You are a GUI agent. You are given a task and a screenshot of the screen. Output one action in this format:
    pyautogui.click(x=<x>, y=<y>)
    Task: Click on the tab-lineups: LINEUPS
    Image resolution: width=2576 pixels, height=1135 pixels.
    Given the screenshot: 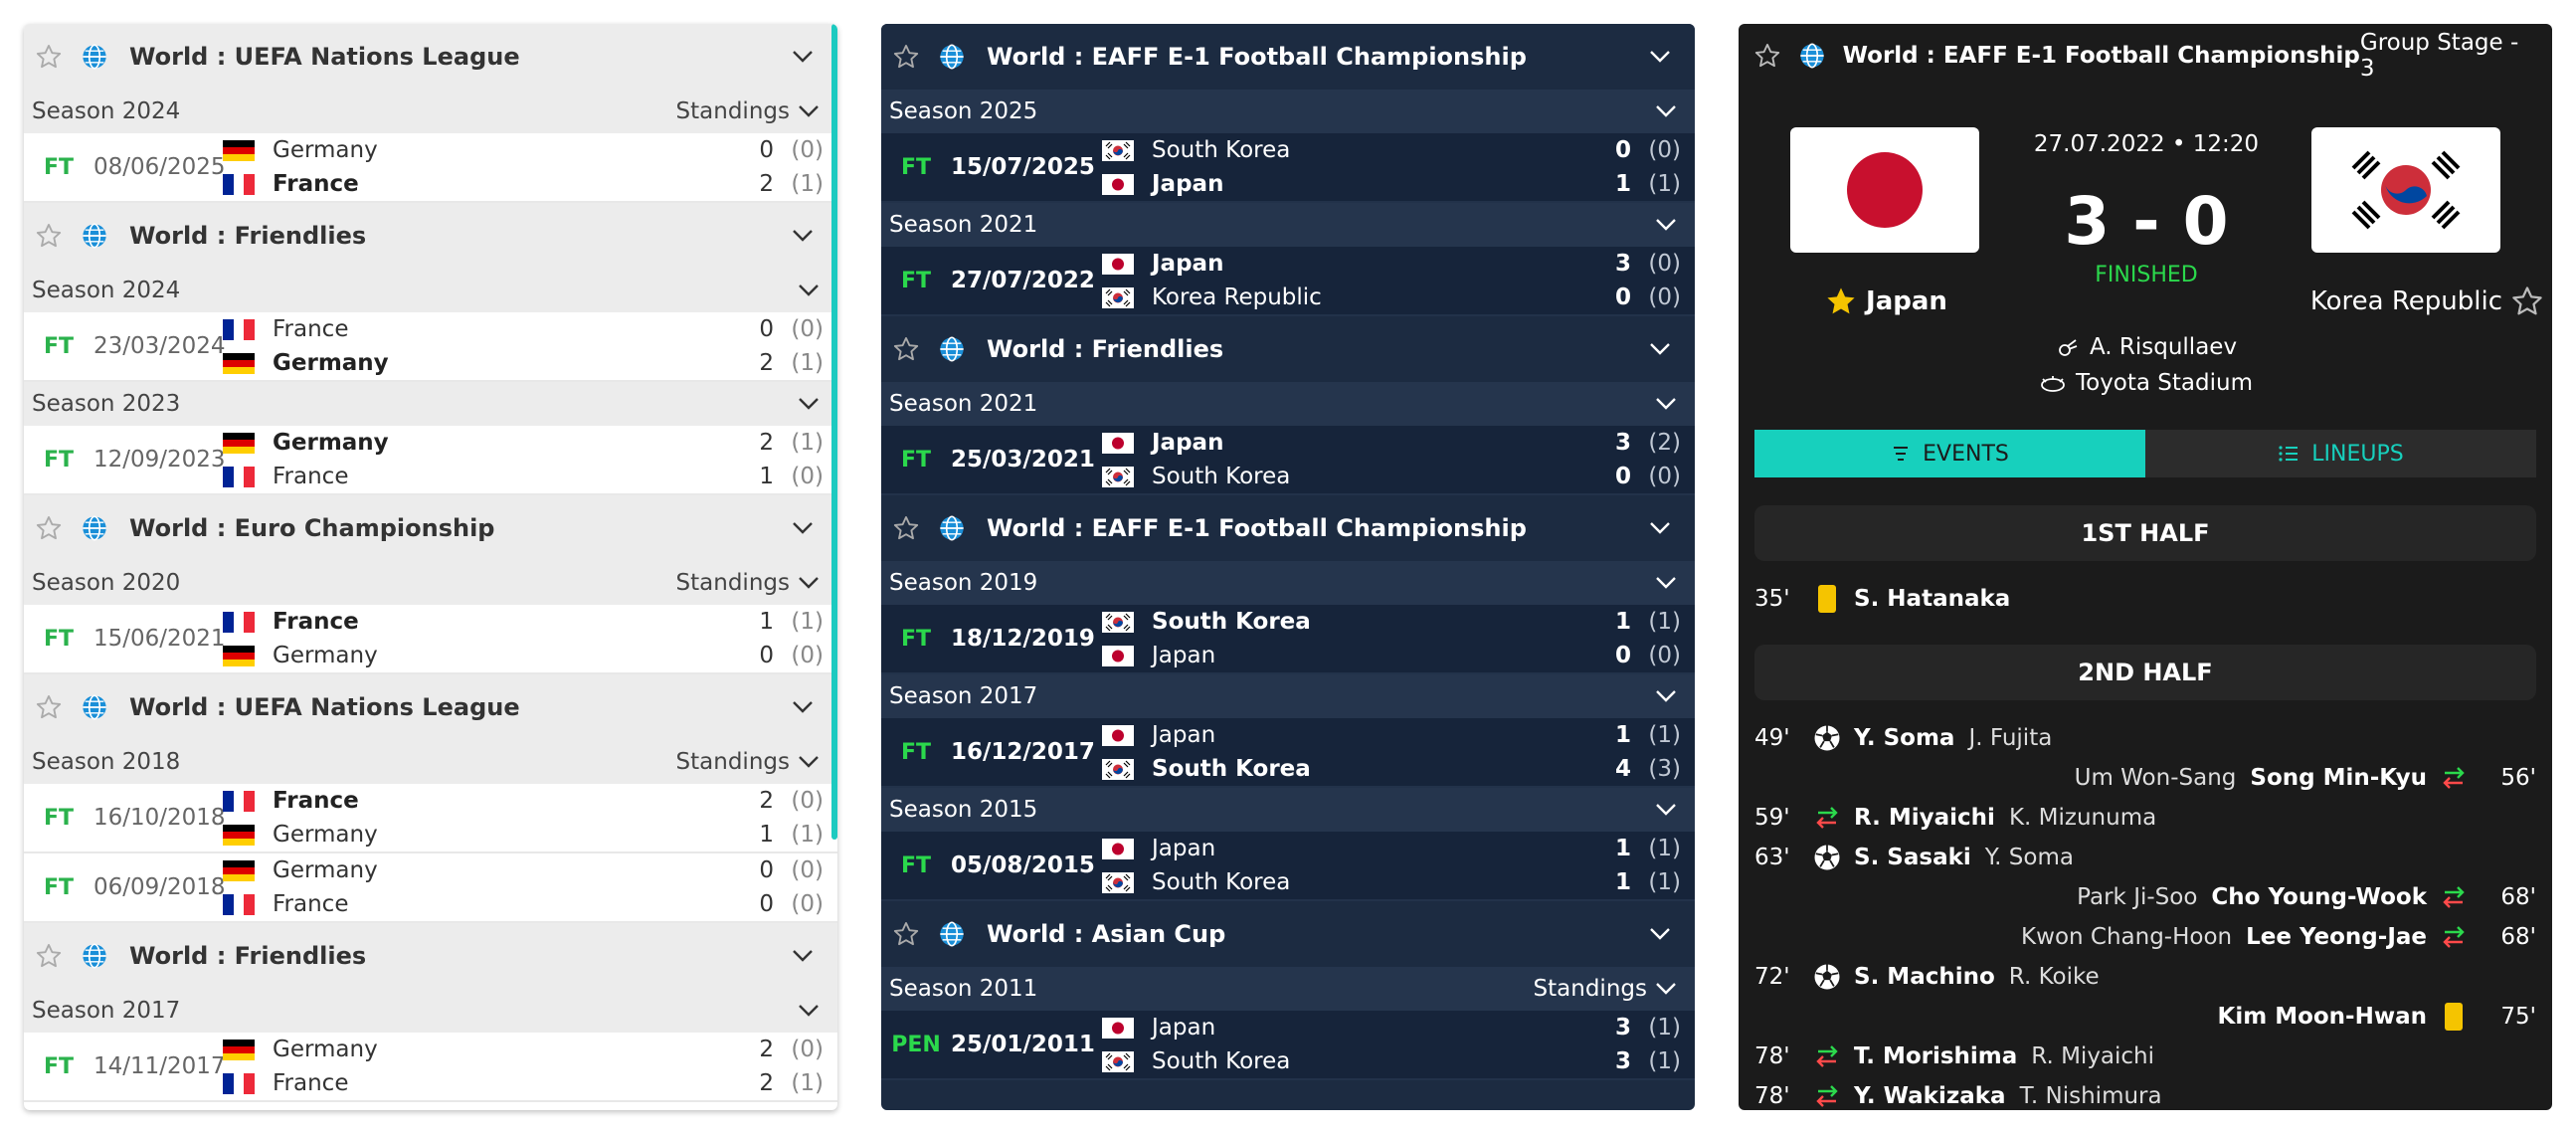 What is the action you would take?
    pyautogui.click(x=2340, y=453)
    